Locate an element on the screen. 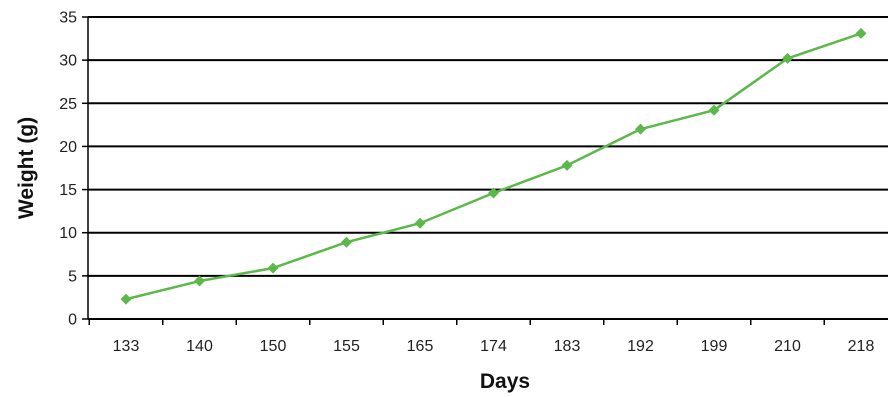 The height and width of the screenshot is (397, 890). y-tick-label: 30 is located at coordinates (68, 61).